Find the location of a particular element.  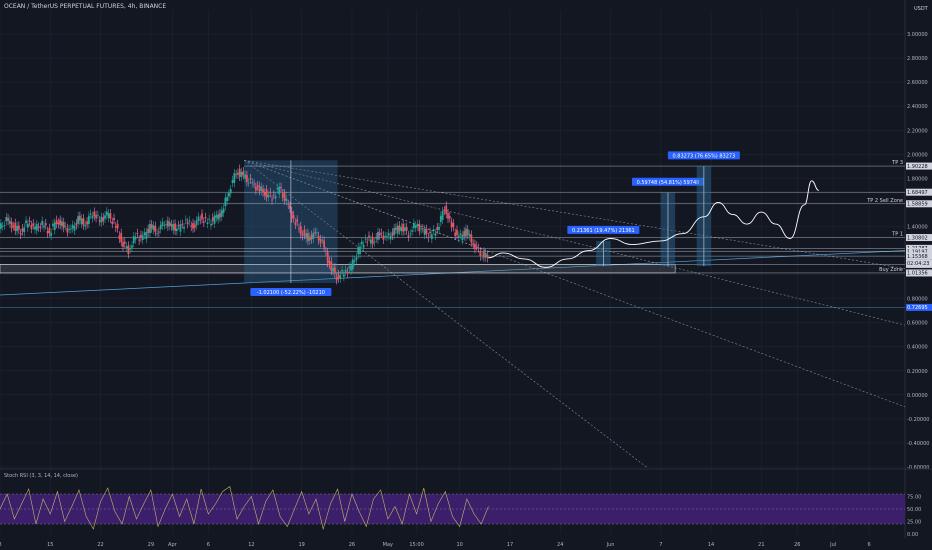

price-tick-label: -0.60000 is located at coordinates (918, 468).